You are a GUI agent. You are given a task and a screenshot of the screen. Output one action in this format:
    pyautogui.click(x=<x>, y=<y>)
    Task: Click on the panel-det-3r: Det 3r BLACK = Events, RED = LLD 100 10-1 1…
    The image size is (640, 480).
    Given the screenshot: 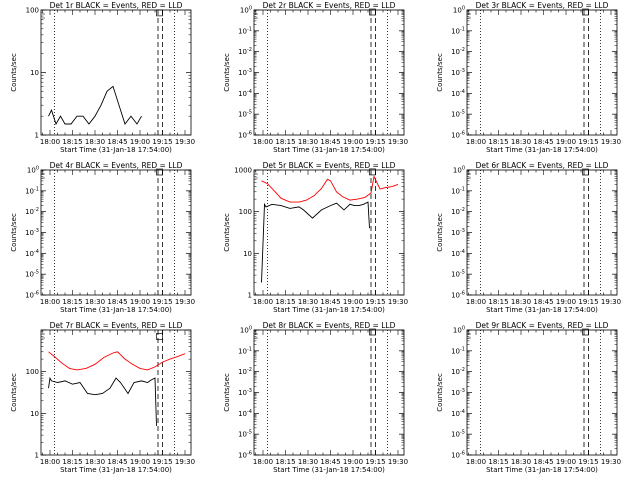 What is the action you would take?
    pyautogui.click(x=528, y=77)
    